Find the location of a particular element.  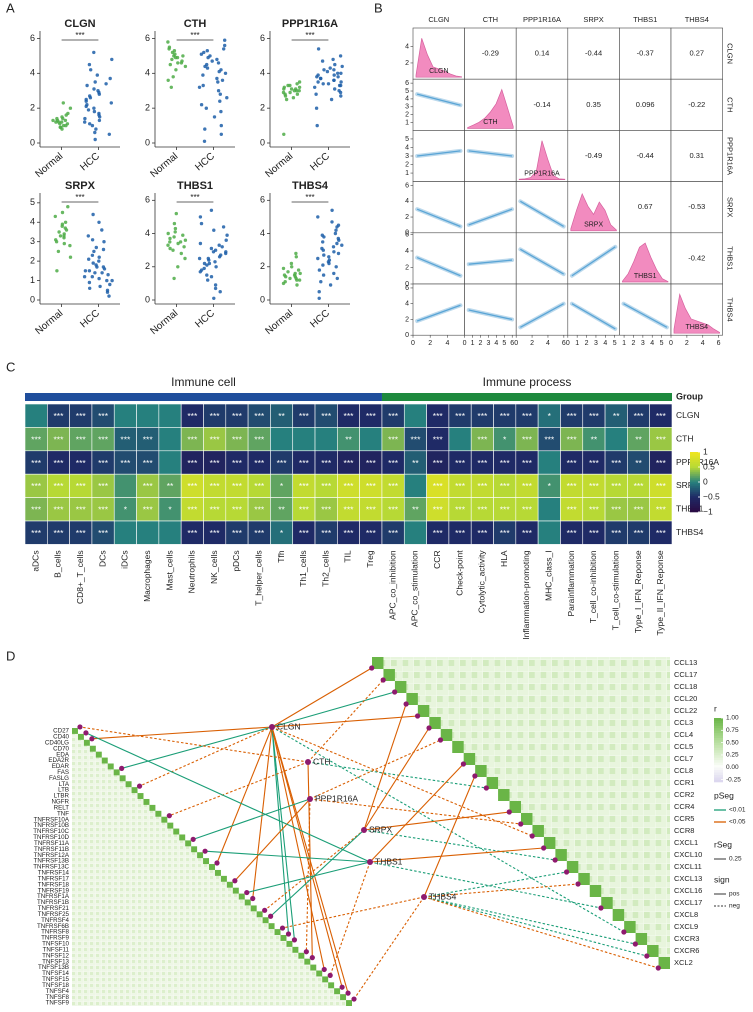

star-label: * is located at coordinates (282, 533).